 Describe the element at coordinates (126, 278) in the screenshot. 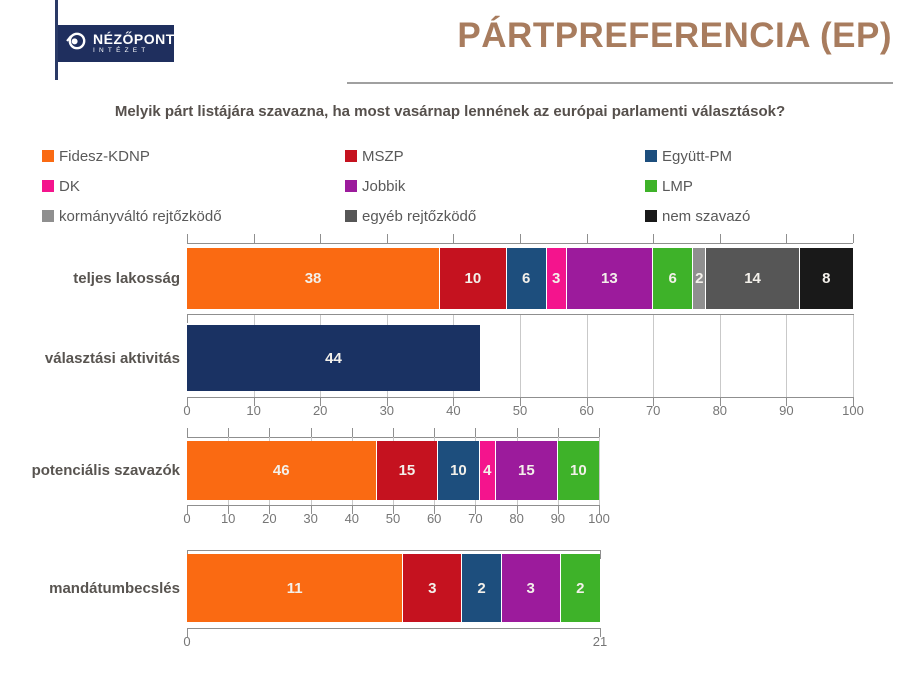

I see `row-label: teljes lakosság` at that location.